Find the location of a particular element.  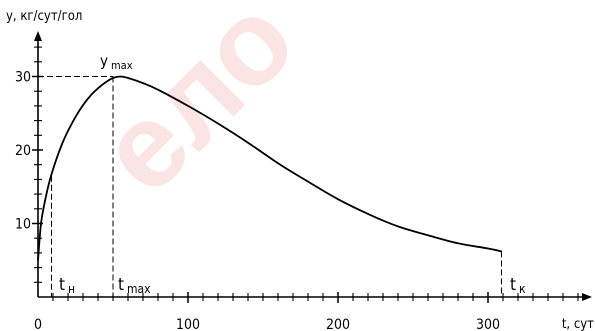

y-max-label: y max is located at coordinates (116, 62).